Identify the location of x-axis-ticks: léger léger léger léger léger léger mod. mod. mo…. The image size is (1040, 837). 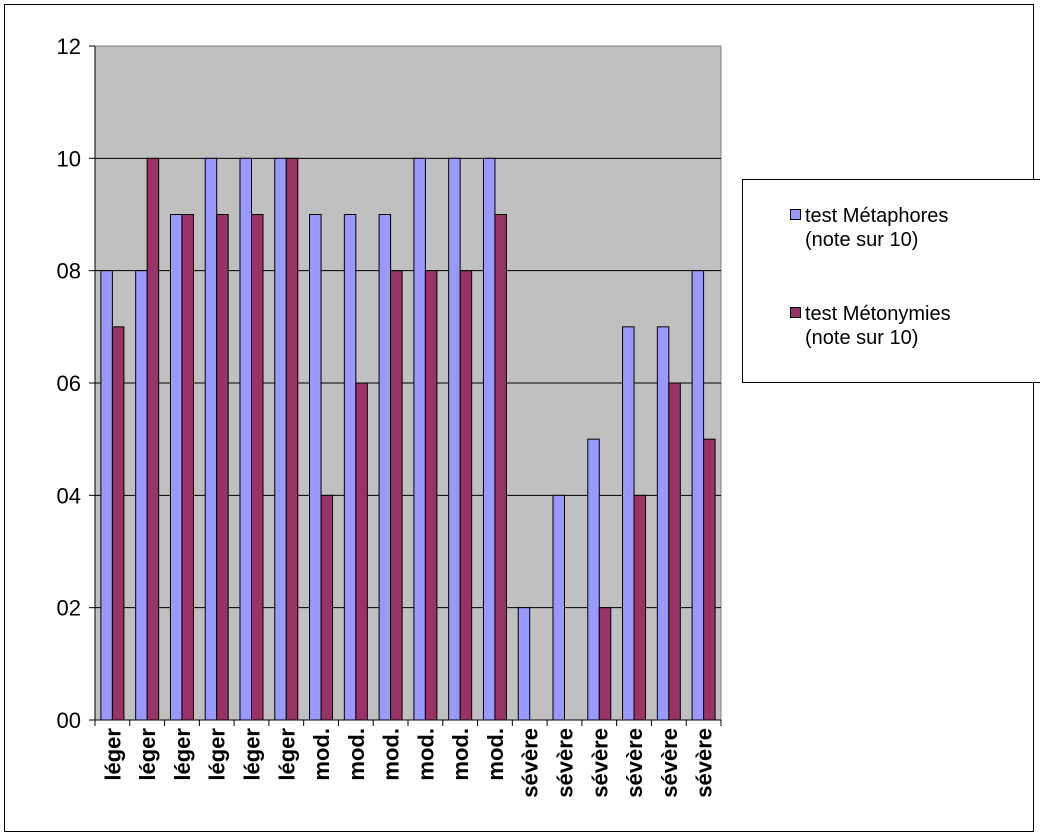
(408, 759).